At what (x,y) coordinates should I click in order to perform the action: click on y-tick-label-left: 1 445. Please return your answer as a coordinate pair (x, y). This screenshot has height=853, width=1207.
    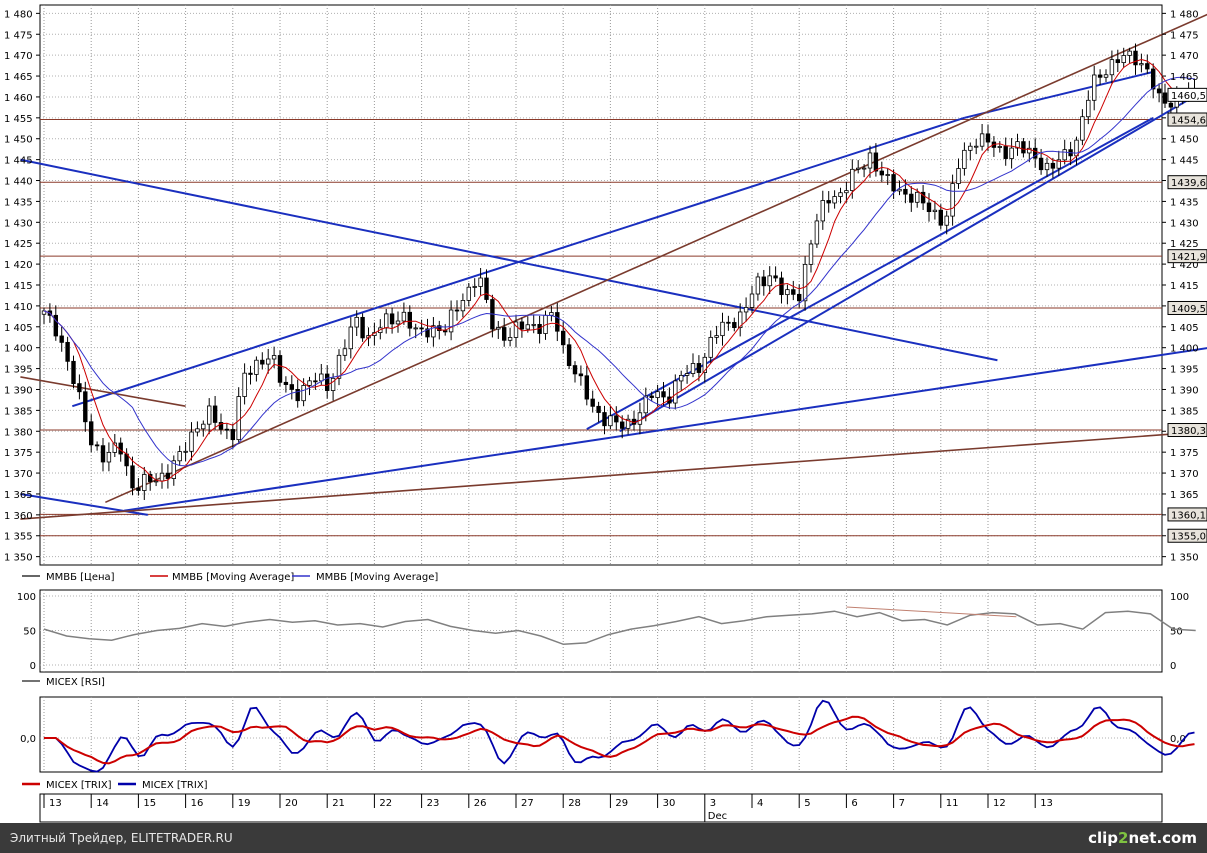
    Looking at the image, I should click on (18, 161).